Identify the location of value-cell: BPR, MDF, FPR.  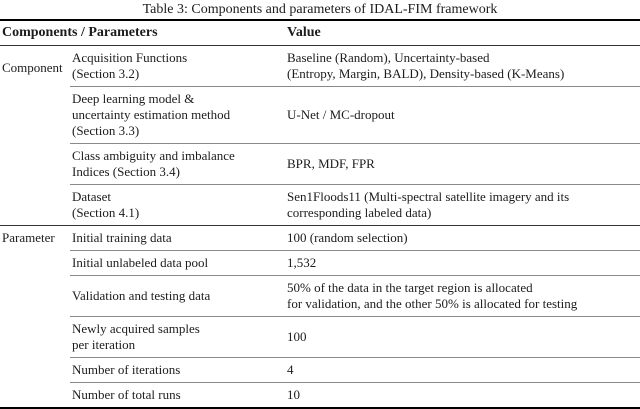
(462, 164).